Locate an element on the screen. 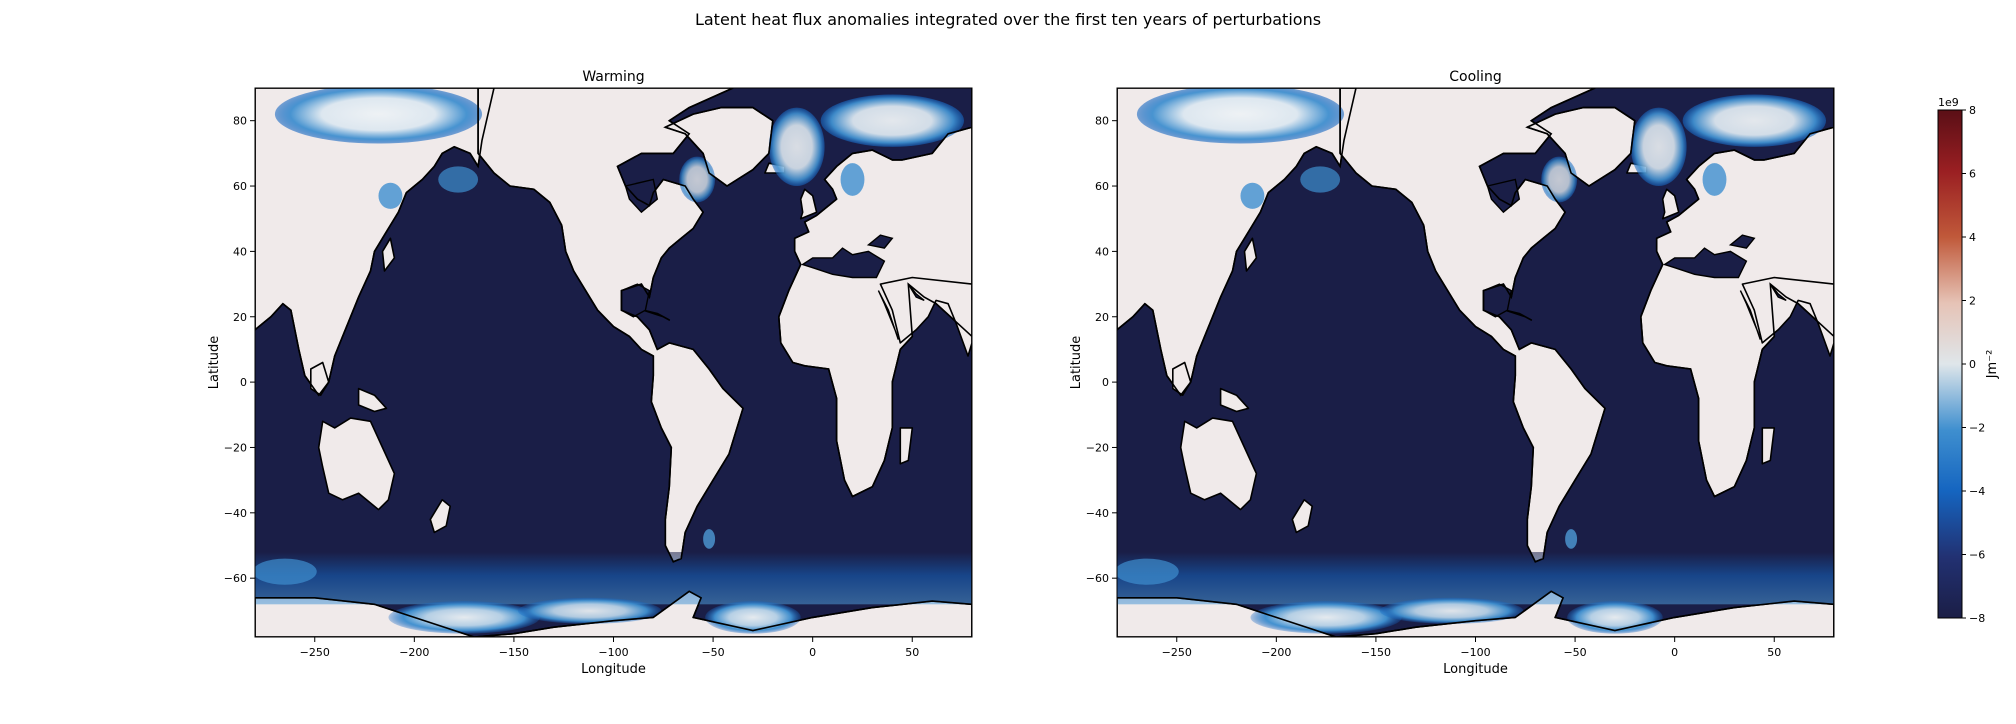  sea-persian-gulf is located at coordinates (1778, 292).